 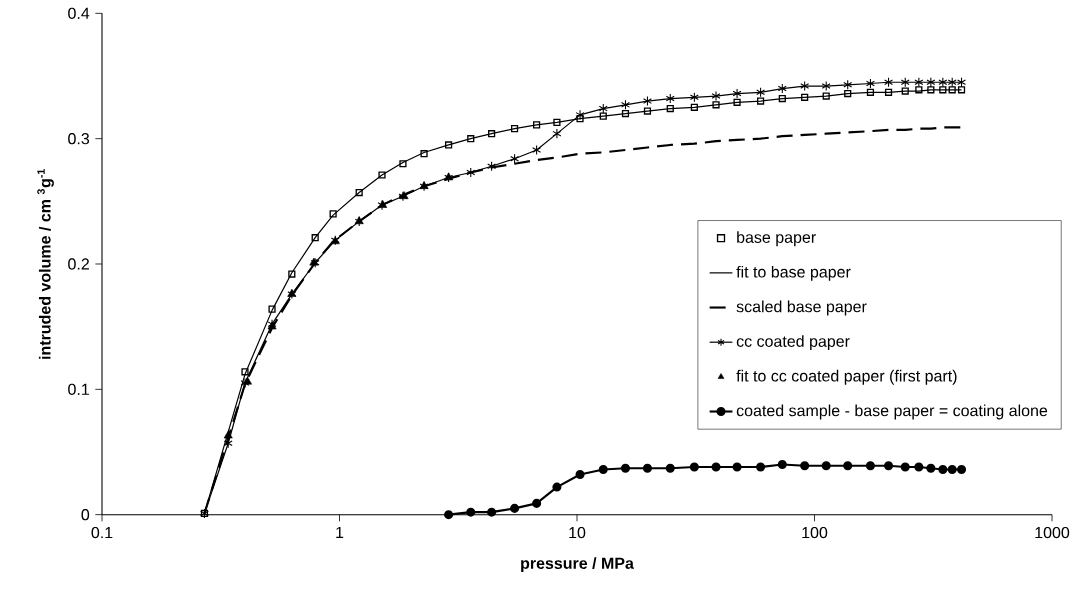 I want to click on y-tick-label: 0, so click(x=85, y=515).